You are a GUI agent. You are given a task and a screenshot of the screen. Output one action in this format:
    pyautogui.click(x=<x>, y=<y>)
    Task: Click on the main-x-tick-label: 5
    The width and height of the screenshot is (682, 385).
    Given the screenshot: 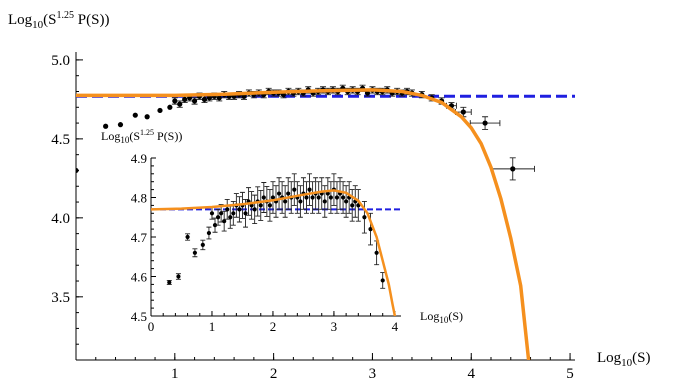 What is the action you would take?
    pyautogui.click(x=570, y=374)
    